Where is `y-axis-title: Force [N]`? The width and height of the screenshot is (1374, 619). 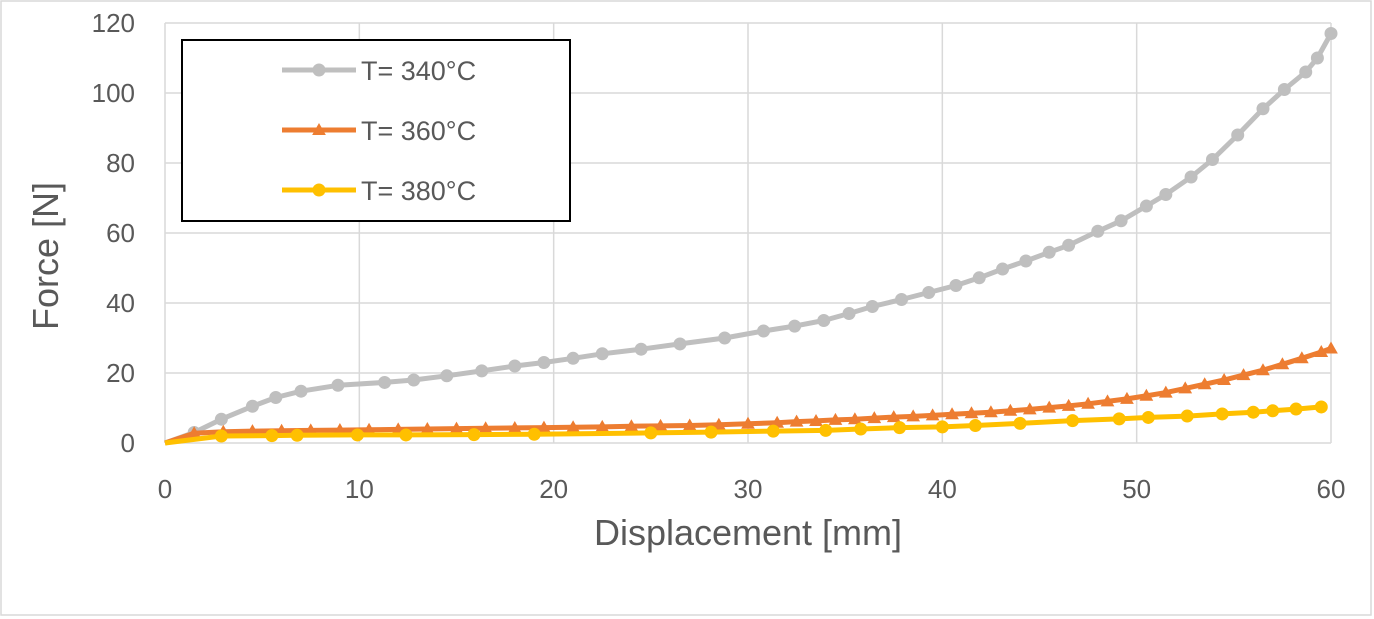 y-axis-title: Force [N] is located at coordinates (45, 256).